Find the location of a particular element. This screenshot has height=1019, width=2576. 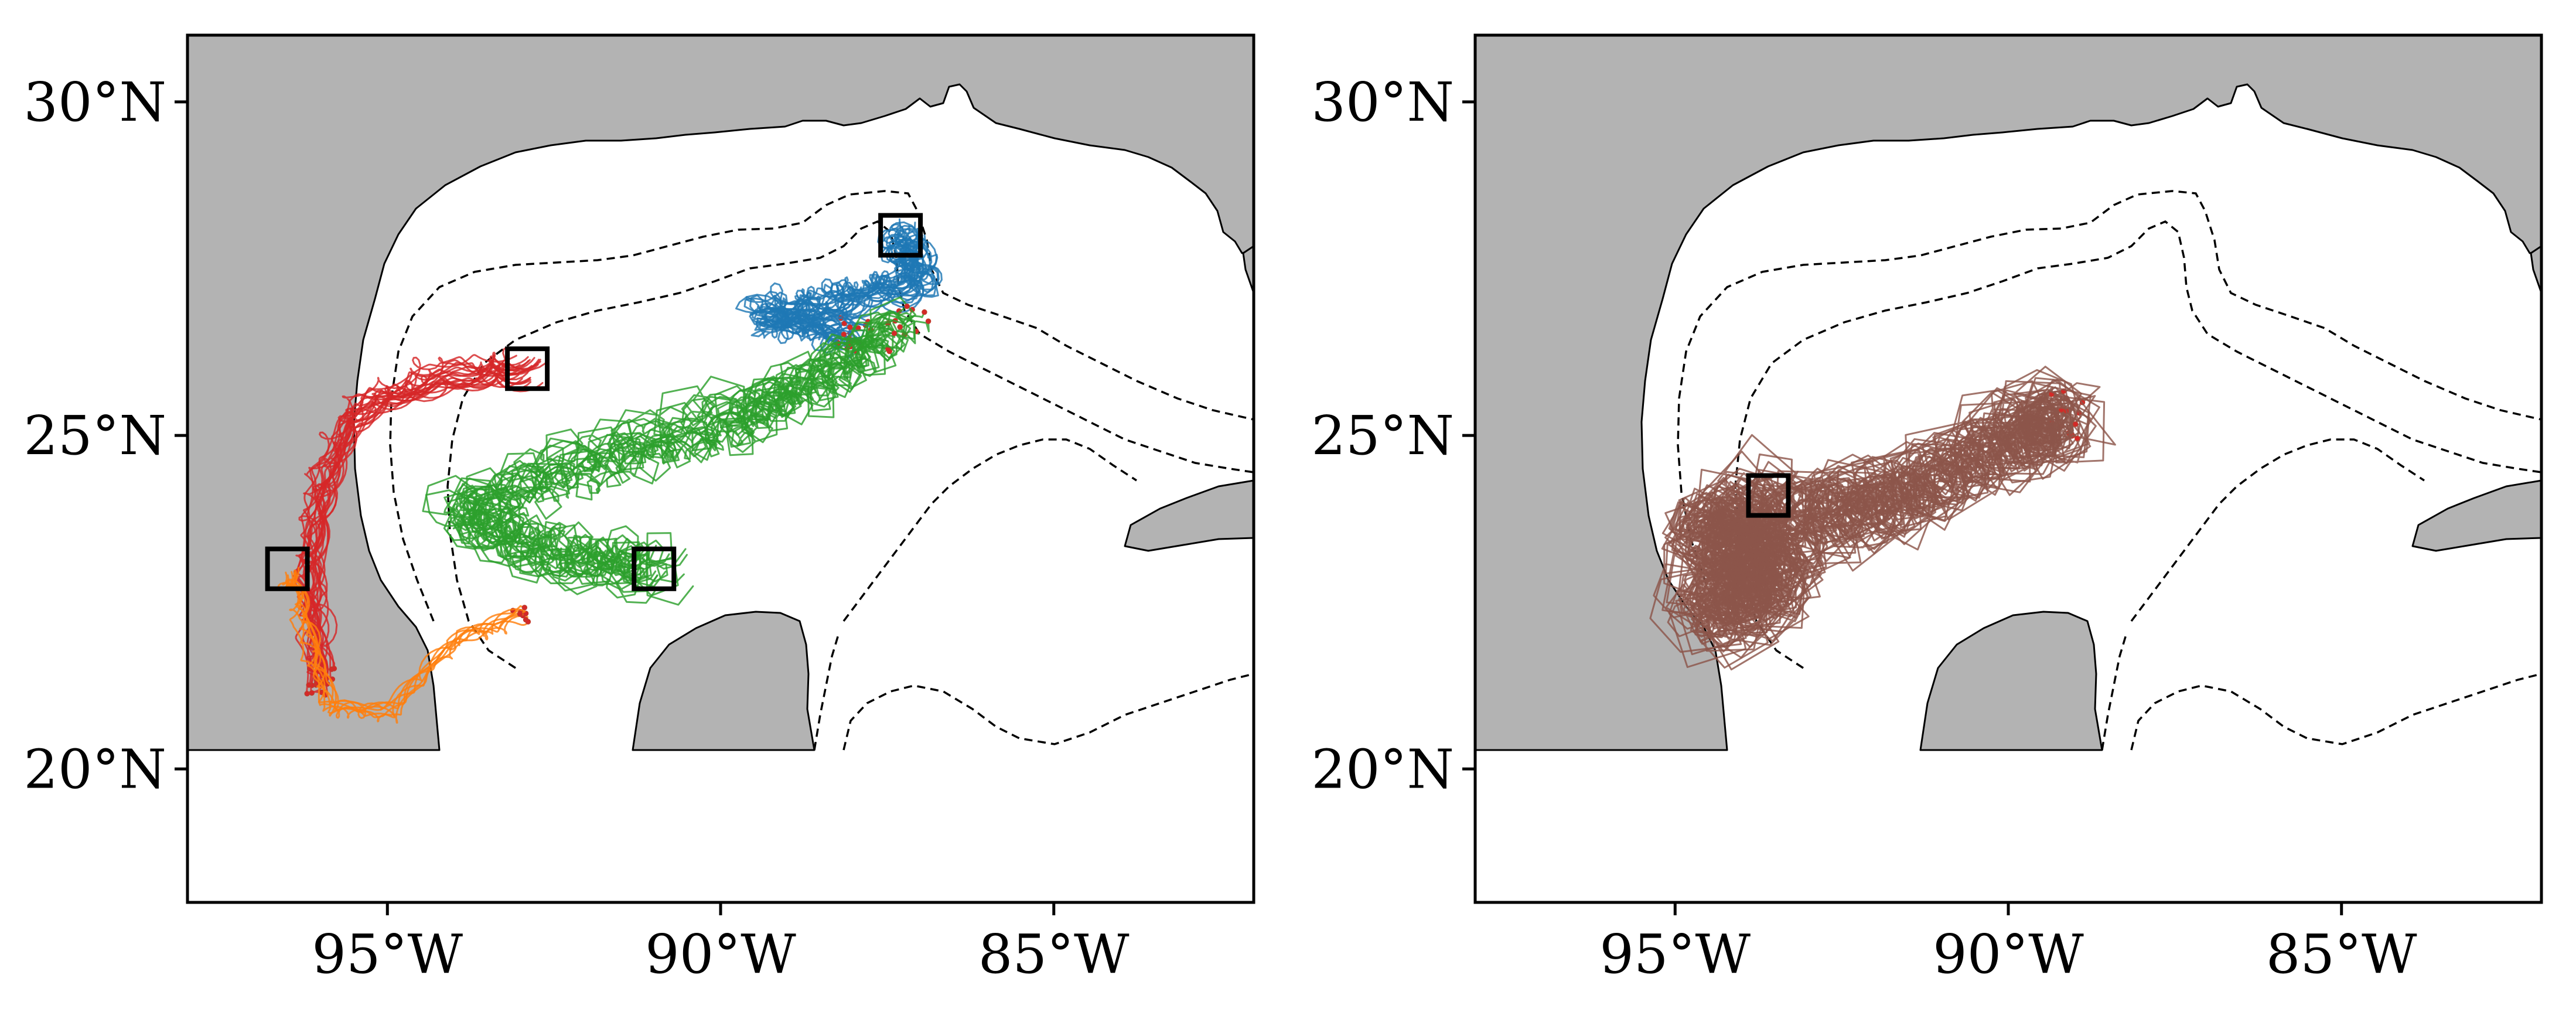

drifter-trajectories-right is located at coordinates (1883, 518).